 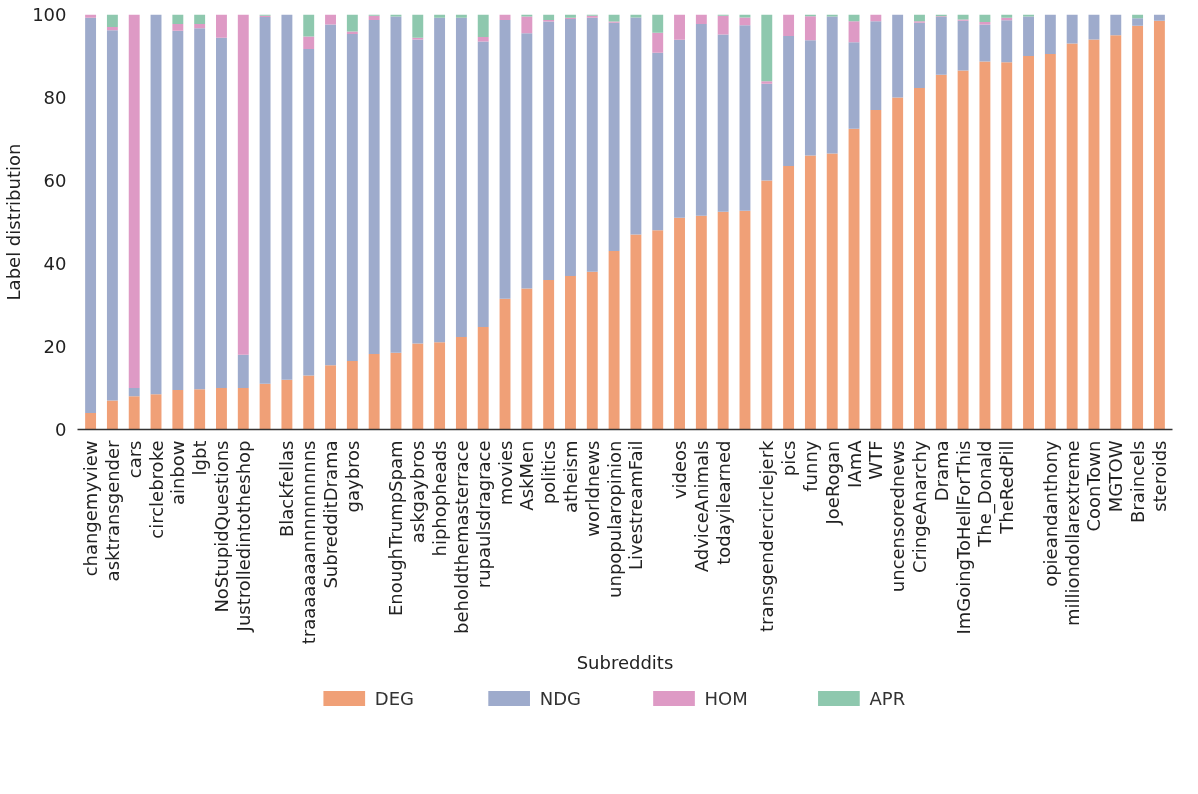 What do you see at coordinates (789, 458) in the screenshot?
I see `x-tick-label: pics` at bounding box center [789, 458].